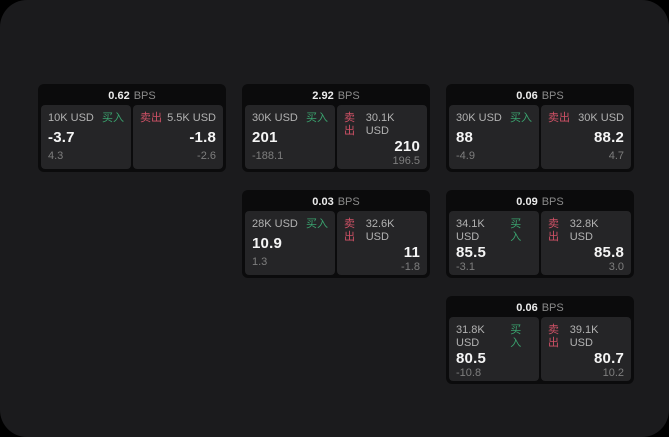 The image size is (669, 437). I want to click on buy-size: 34.1K USD, so click(470, 230).